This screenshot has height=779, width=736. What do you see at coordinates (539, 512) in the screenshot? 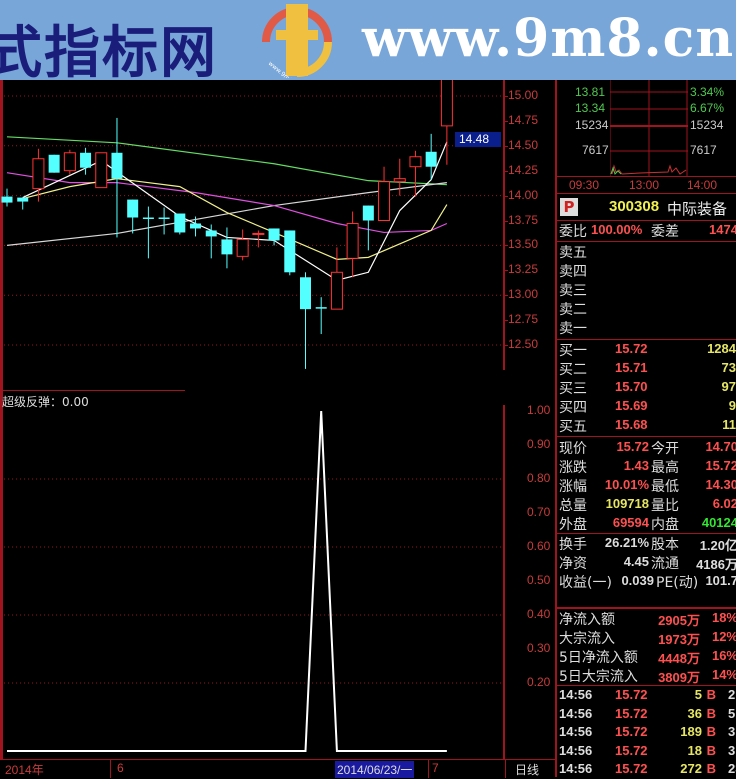
I see `indicator-tick-label: 0.70` at bounding box center [539, 512].